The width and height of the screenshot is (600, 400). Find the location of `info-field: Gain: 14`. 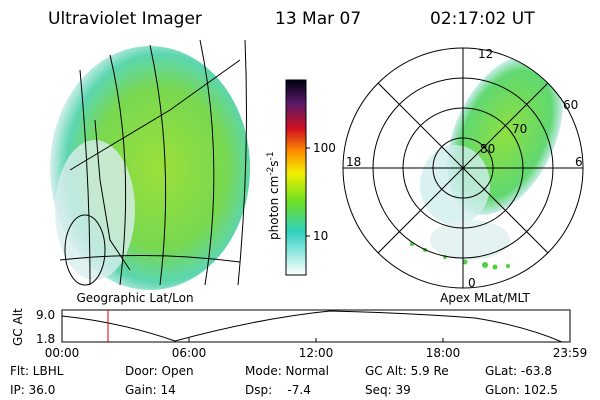

info-field: Gain: 14 is located at coordinates (150, 390).